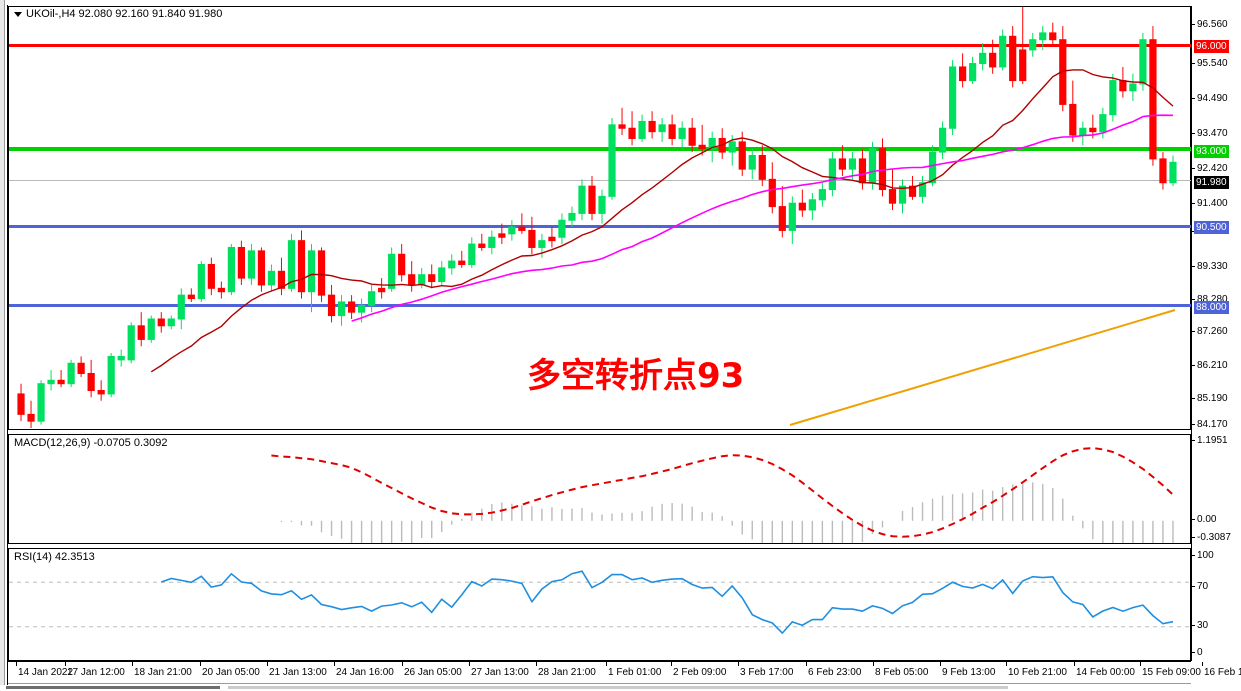 The image size is (1241, 691). Describe the element at coordinates (1212, 203) in the screenshot. I see `price-axis-label: 91.400` at that location.